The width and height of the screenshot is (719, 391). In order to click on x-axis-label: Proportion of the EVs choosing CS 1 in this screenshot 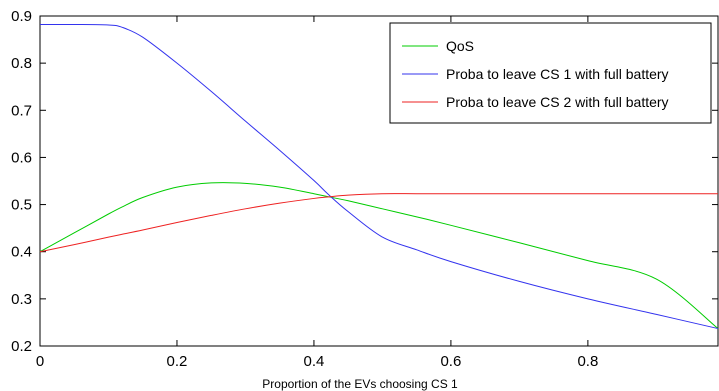, I will do `click(360, 384)`.